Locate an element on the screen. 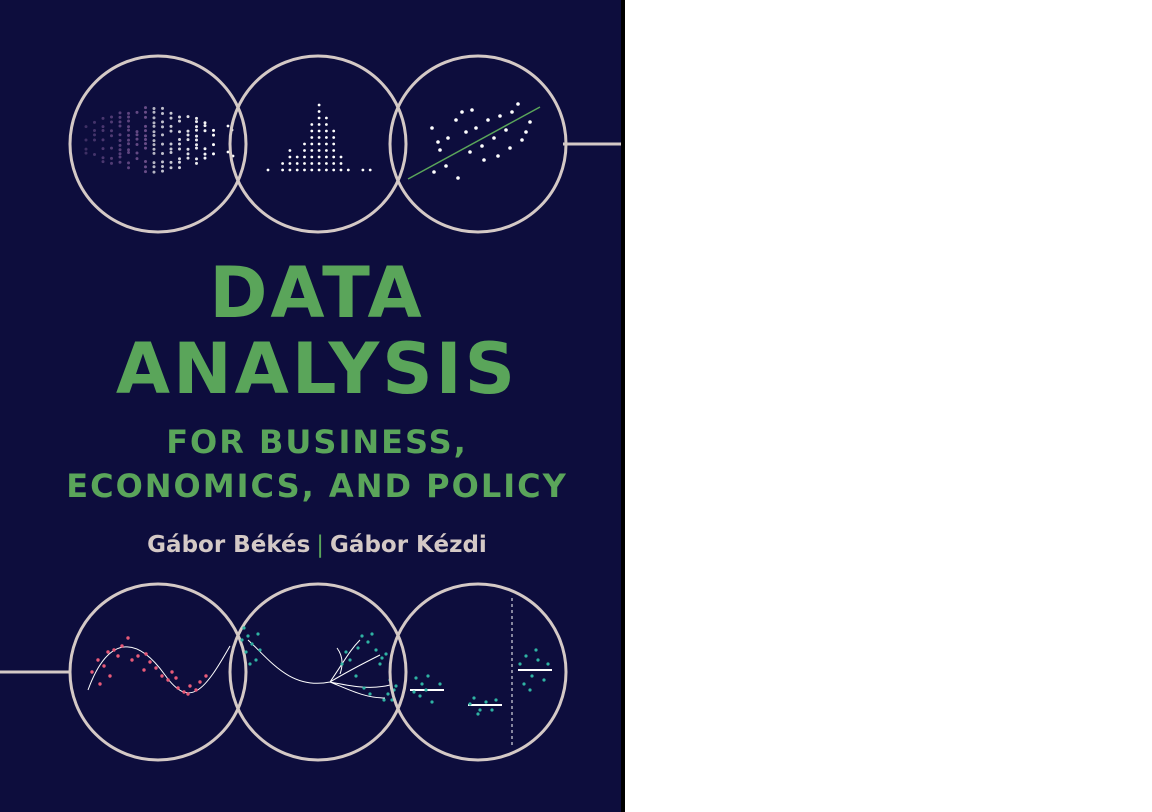  subtitle-line-1: FOR BUSINESS, is located at coordinates (317, 442).